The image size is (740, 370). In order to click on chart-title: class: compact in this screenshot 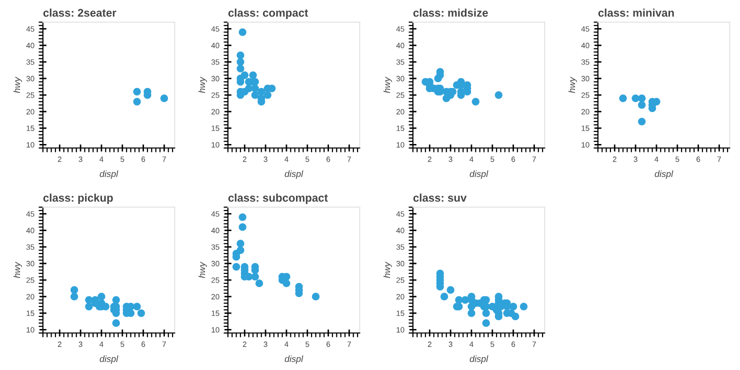, I will do `click(268, 13)`.